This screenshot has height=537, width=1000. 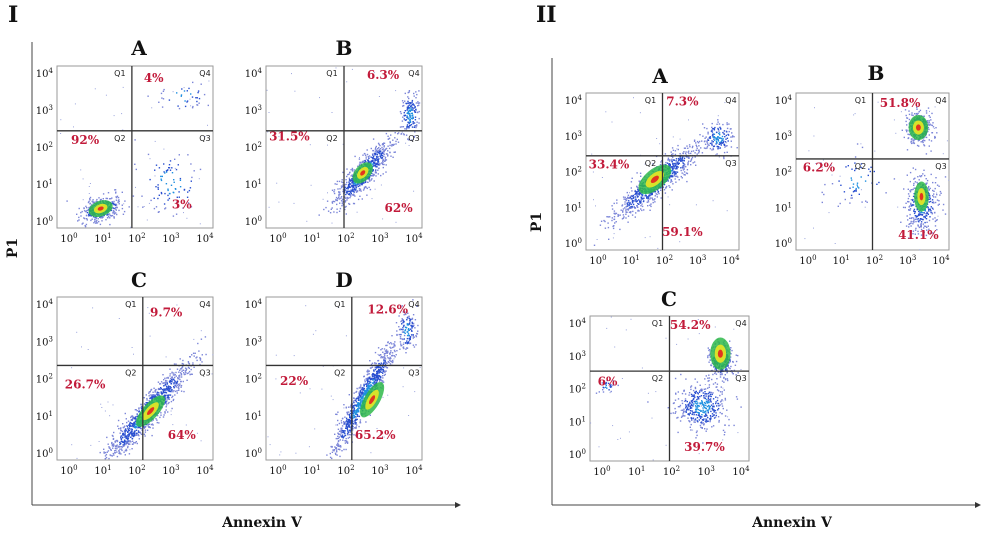 What do you see at coordinates (331, 73) in the screenshot?
I see `quadrant-name-q1: Q1` at bounding box center [331, 73].